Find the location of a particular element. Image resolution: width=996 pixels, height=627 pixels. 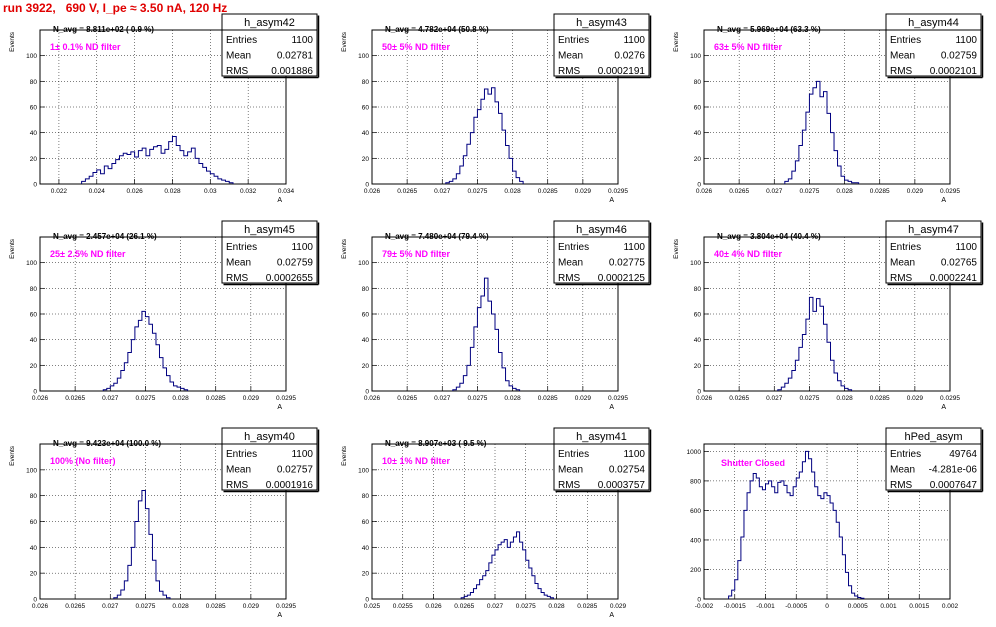

histogram-name: h_asym42 is located at coordinates (269, 23).